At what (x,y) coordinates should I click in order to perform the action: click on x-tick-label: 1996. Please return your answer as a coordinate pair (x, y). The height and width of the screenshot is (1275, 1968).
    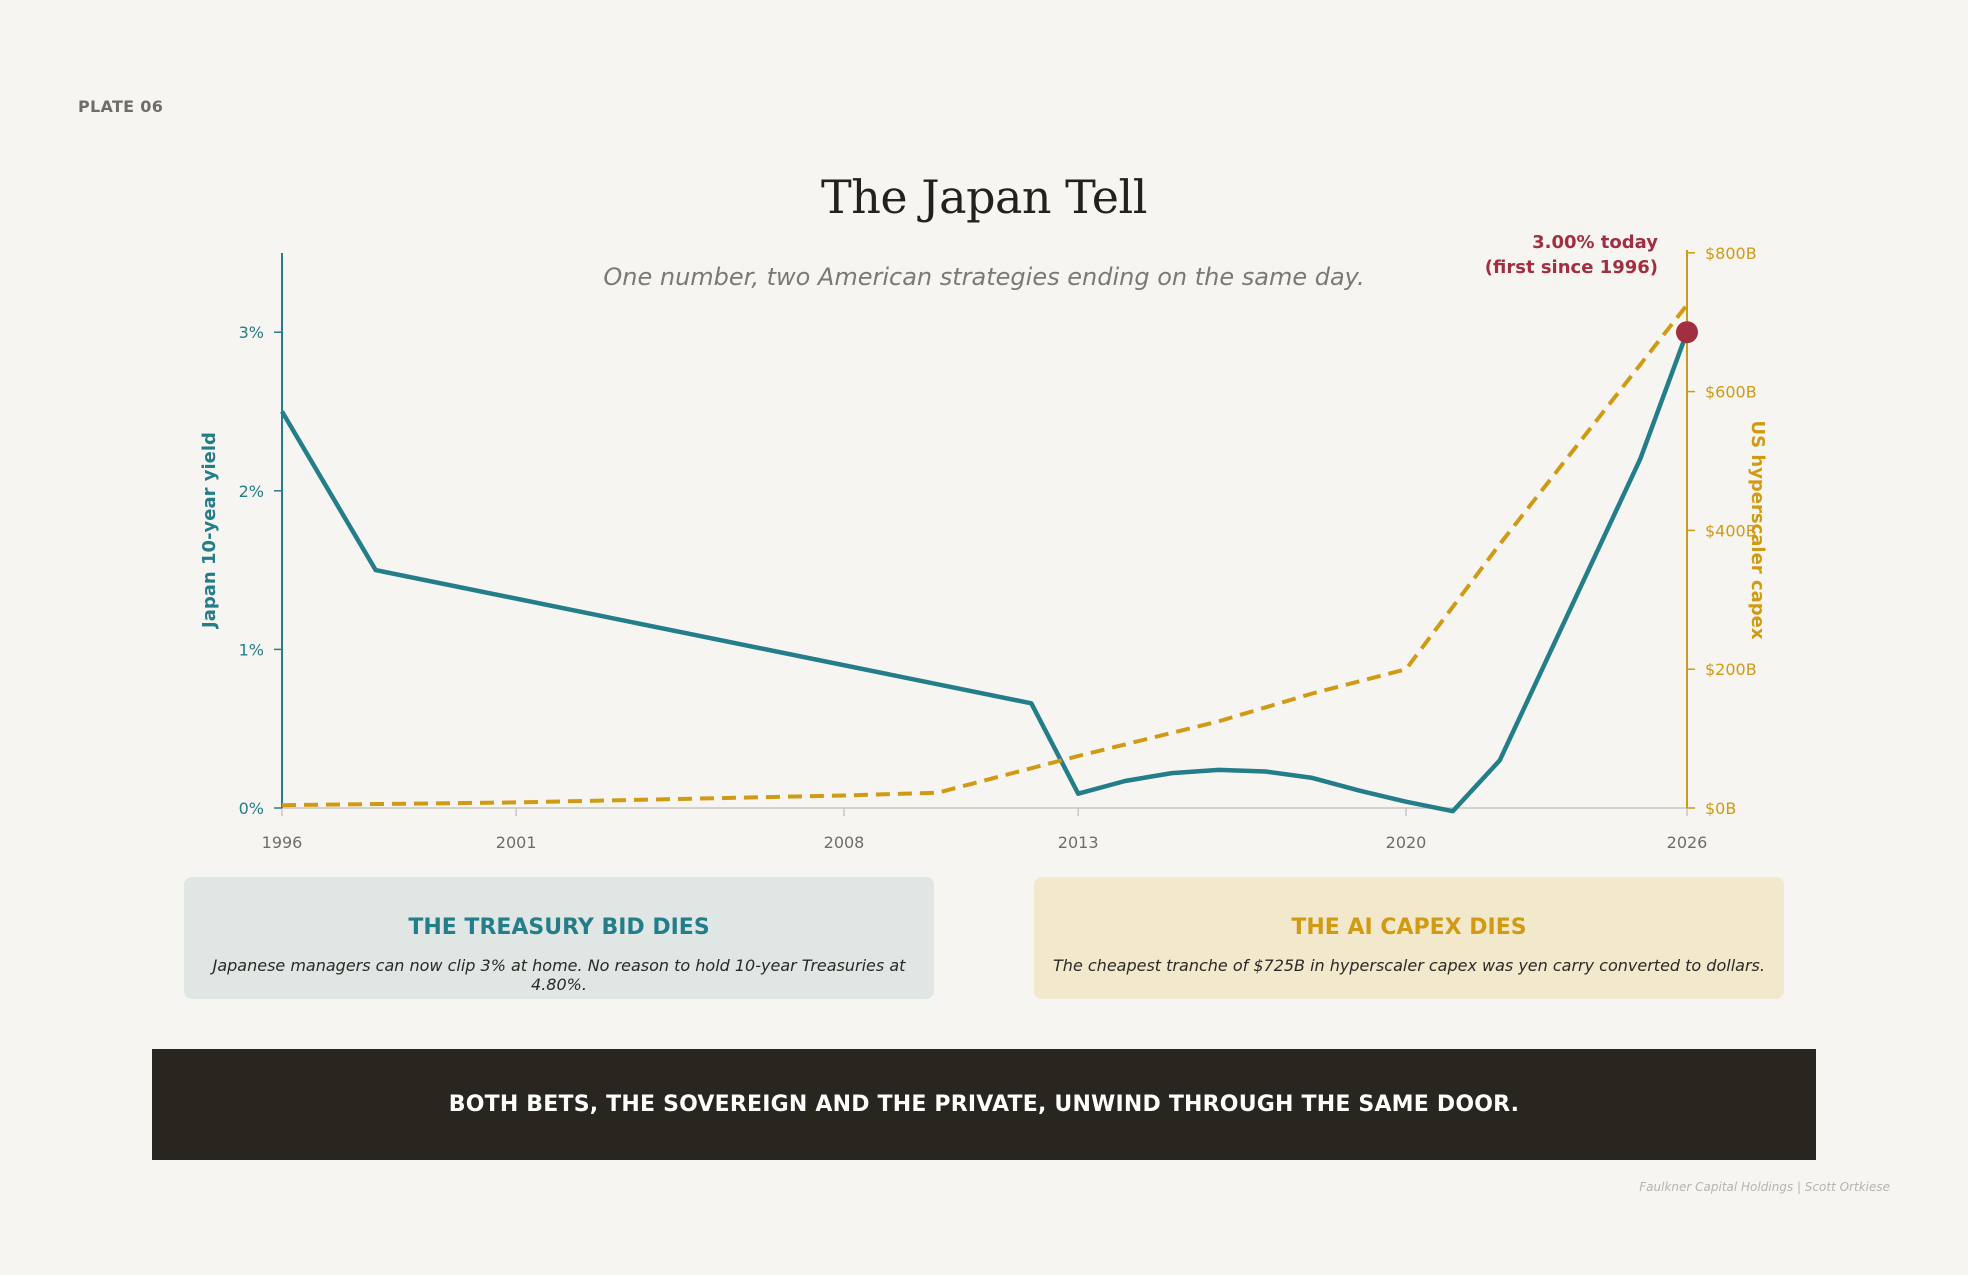
    Looking at the image, I should click on (282, 842).